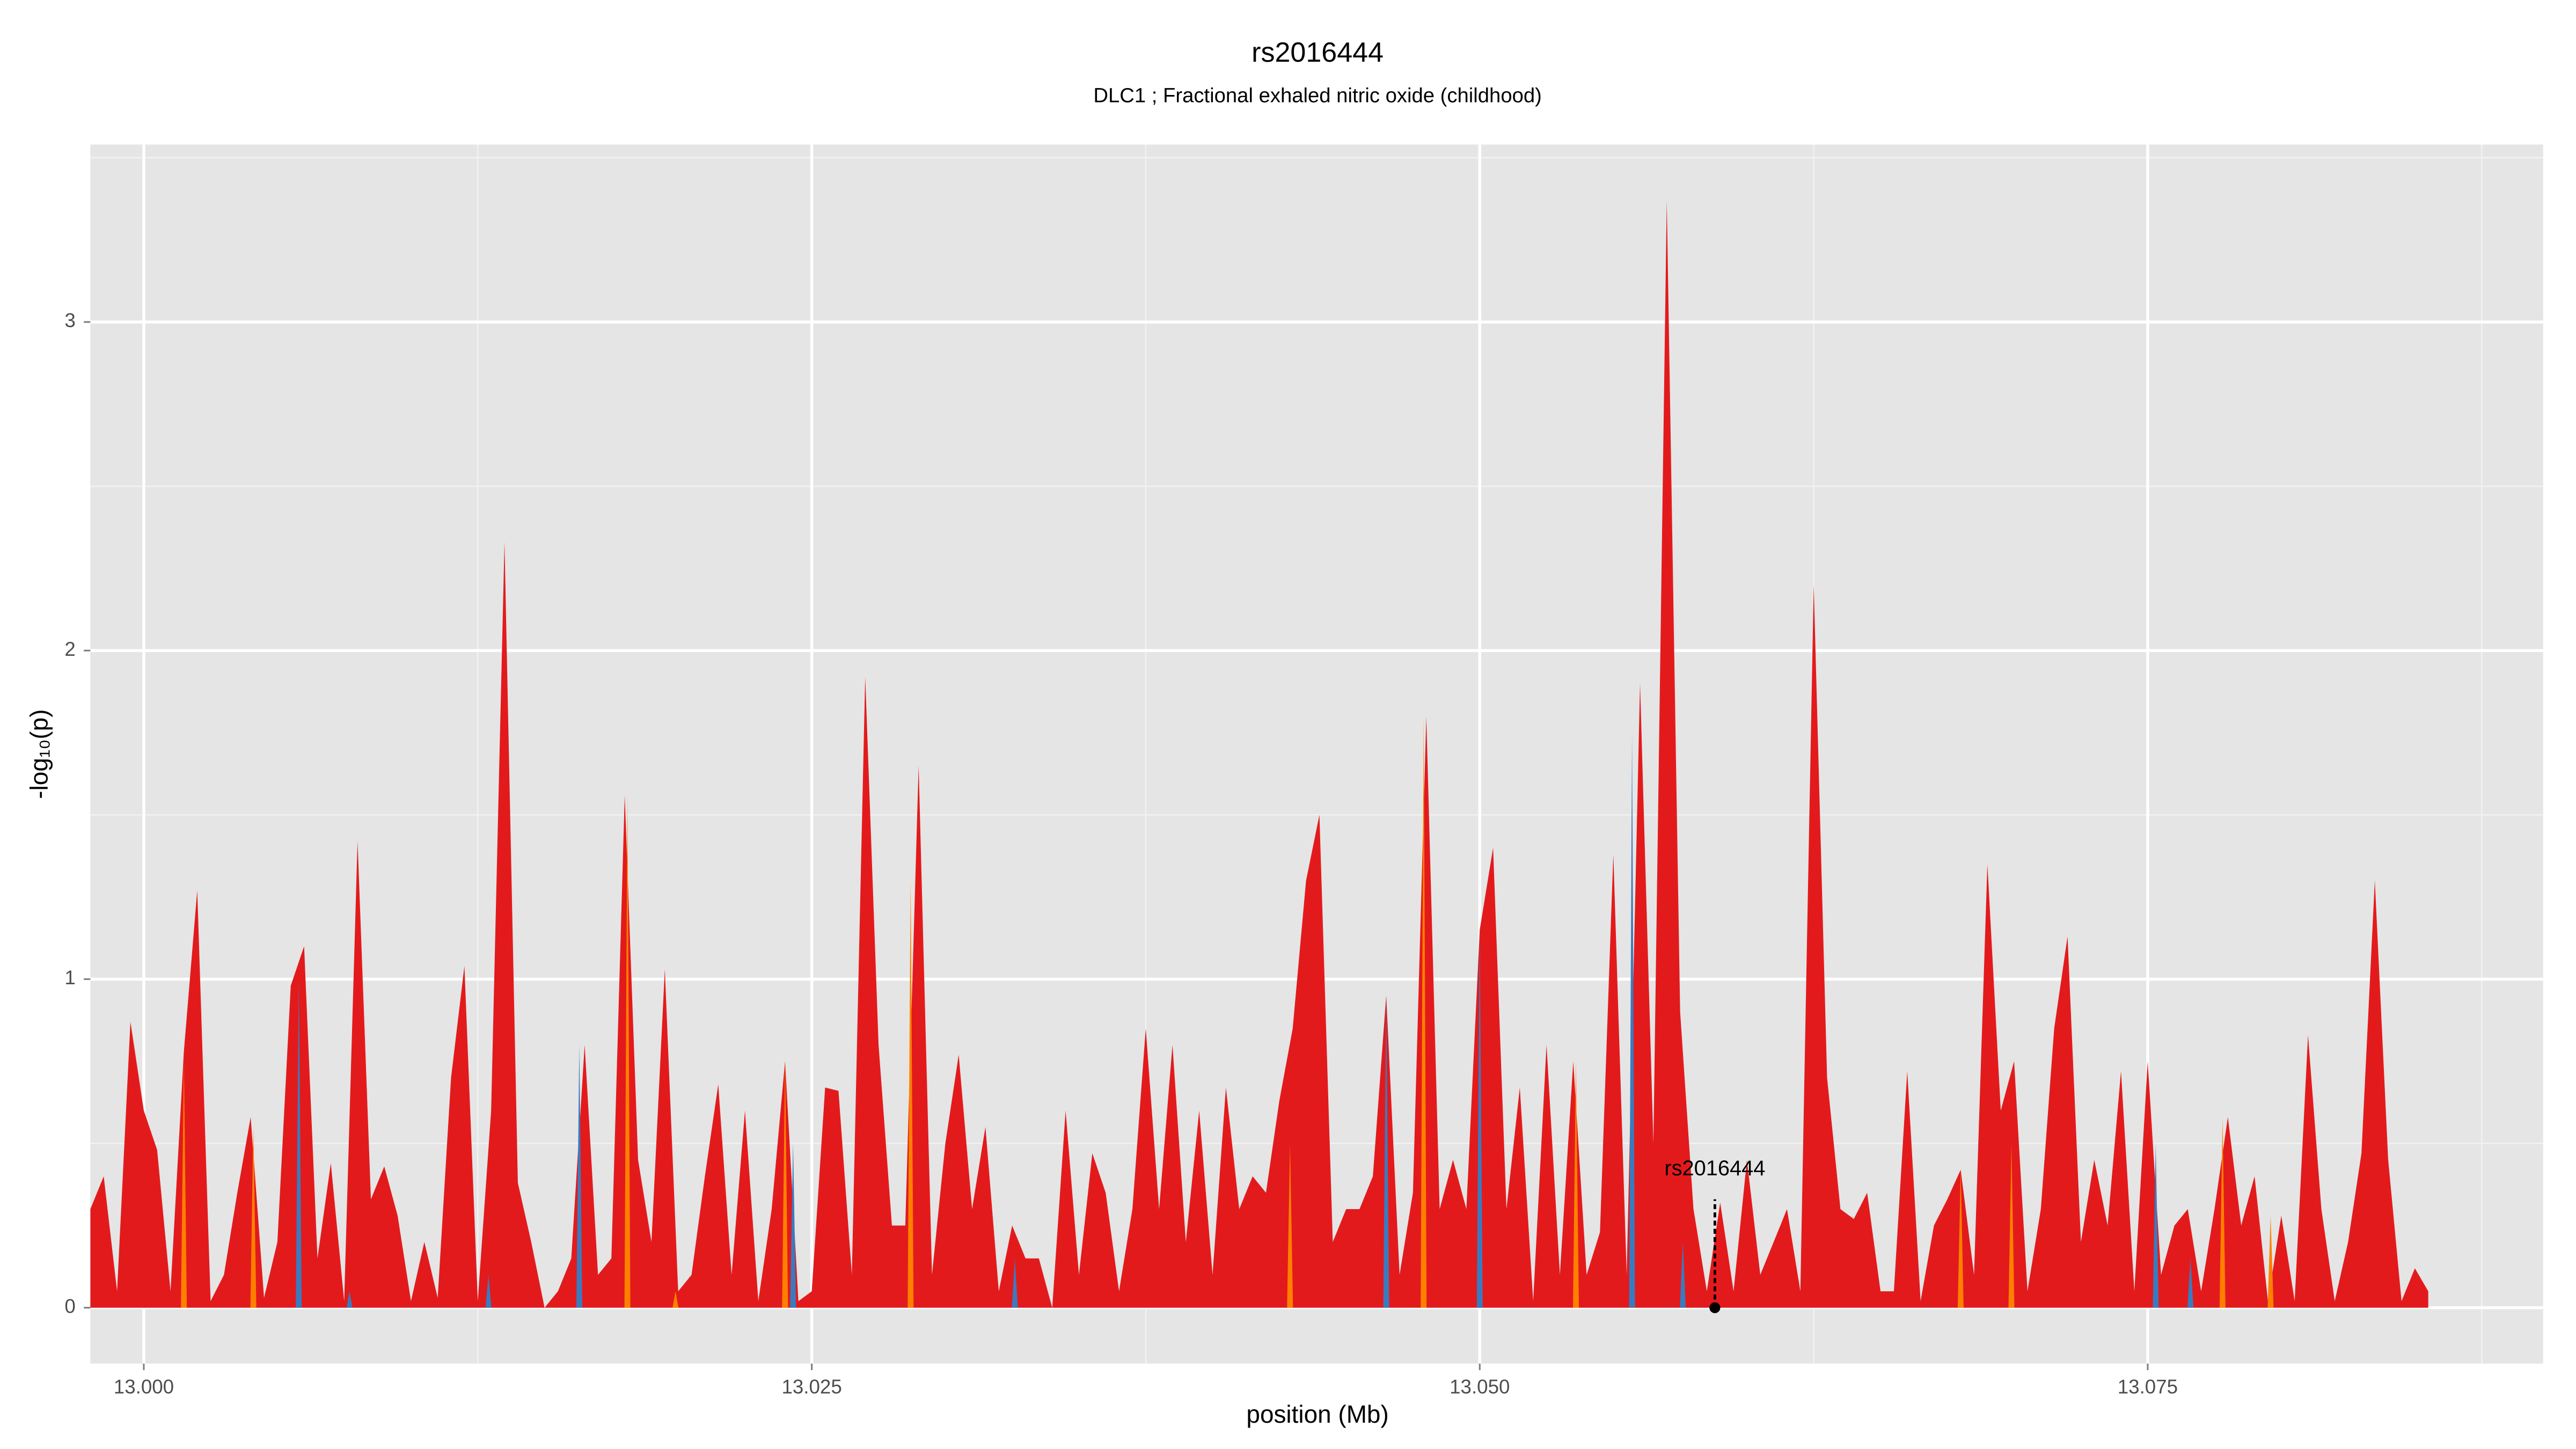 The width and height of the screenshot is (2576, 1449). Describe the element at coordinates (1318, 52) in the screenshot. I see `chart-title: rs2016444` at that location.